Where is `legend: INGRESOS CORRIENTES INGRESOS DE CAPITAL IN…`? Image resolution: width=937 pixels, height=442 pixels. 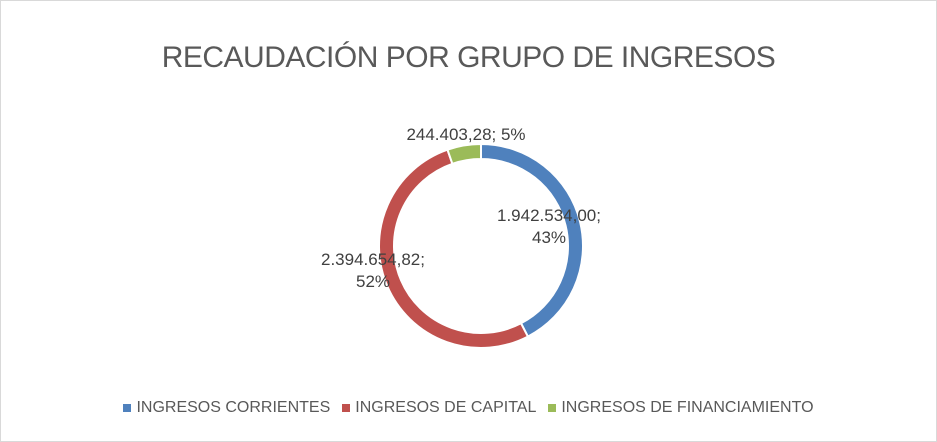
legend: INGRESOS CORRIENTES INGRESOS DE CAPITAL IN… is located at coordinates (468, 408).